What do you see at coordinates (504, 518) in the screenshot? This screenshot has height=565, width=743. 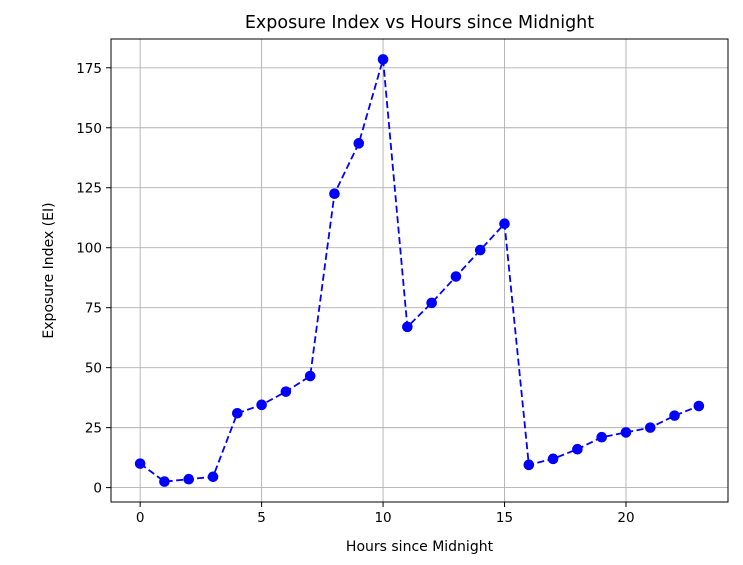 I see `x-tick-label: 15` at bounding box center [504, 518].